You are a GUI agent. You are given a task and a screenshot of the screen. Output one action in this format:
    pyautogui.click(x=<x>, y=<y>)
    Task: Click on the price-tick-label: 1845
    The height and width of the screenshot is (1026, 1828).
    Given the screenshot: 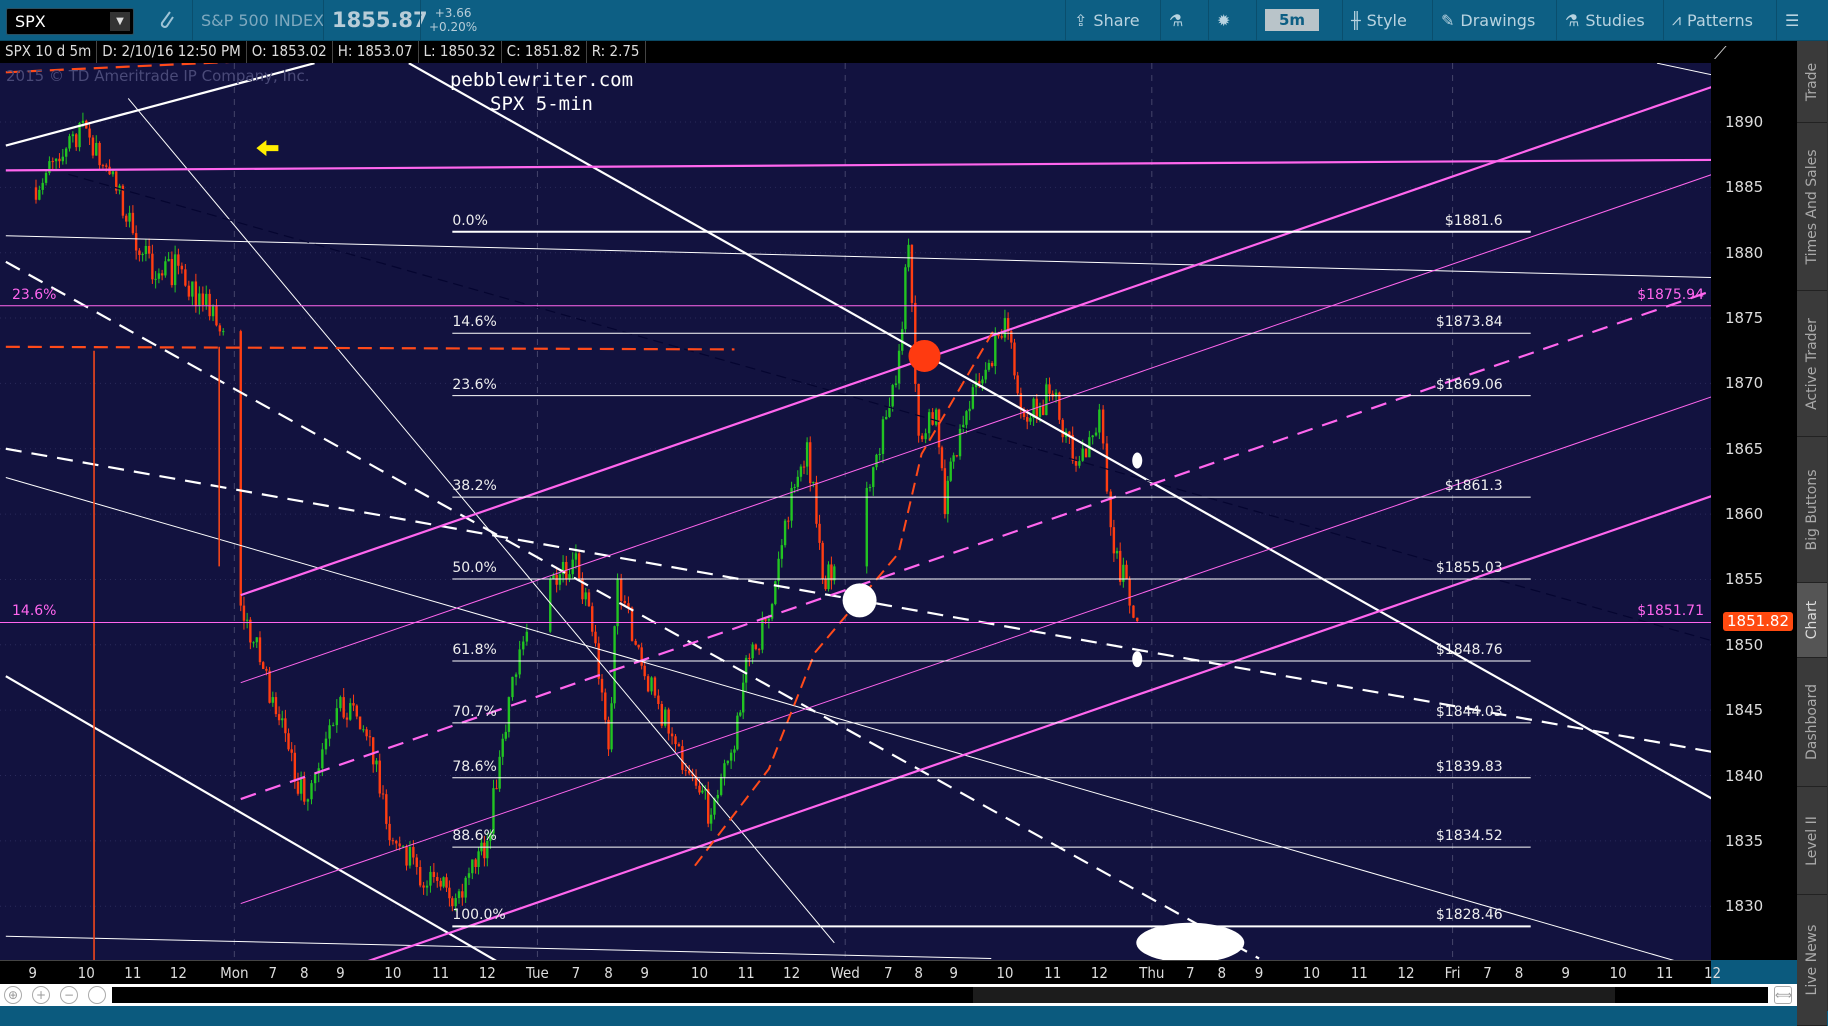 What is the action you would take?
    pyautogui.click(x=1744, y=710)
    